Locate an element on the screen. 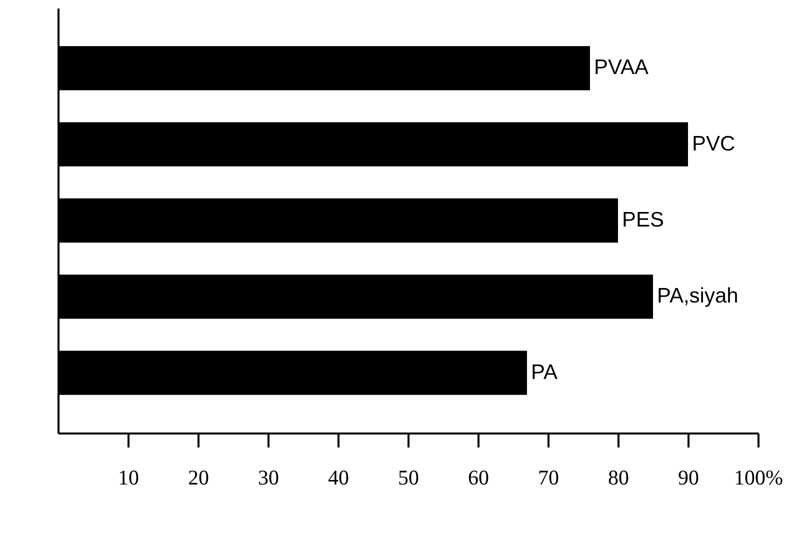 The image size is (800, 541). x-tick-label: 70 is located at coordinates (548, 478).